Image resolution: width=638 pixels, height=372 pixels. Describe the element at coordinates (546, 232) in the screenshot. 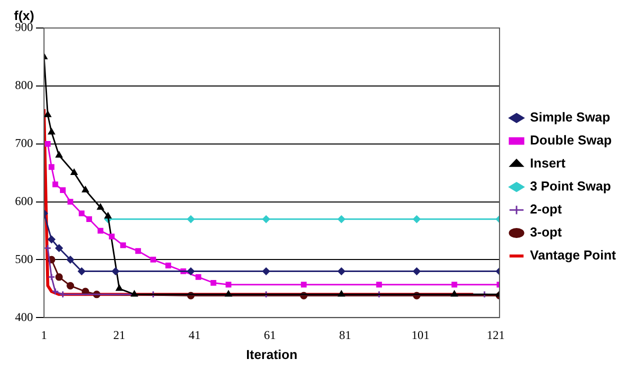

I see `legend-label: 3-opt` at that location.